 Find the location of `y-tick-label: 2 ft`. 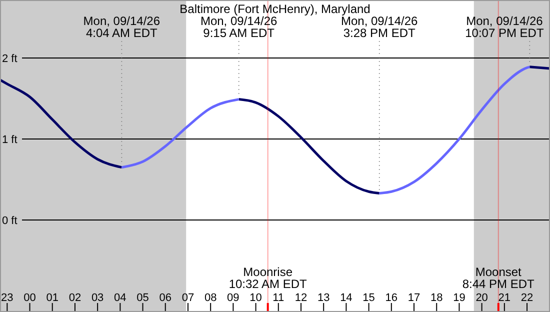

y-tick-label: 2 ft is located at coordinates (10, 58).